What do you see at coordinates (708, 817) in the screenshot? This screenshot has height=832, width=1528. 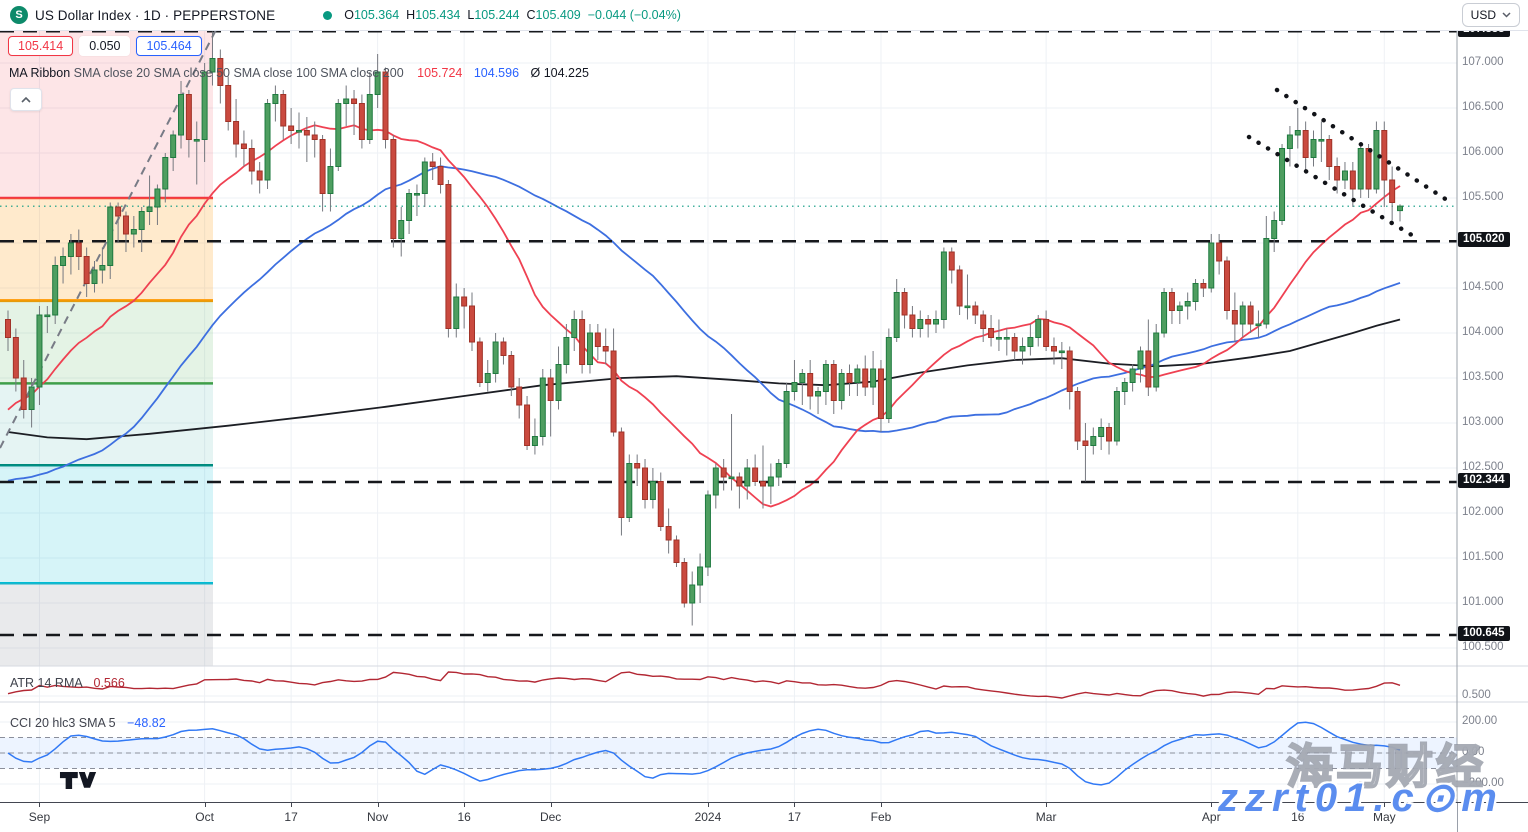 I see `time-axis-label: 2024` at bounding box center [708, 817].